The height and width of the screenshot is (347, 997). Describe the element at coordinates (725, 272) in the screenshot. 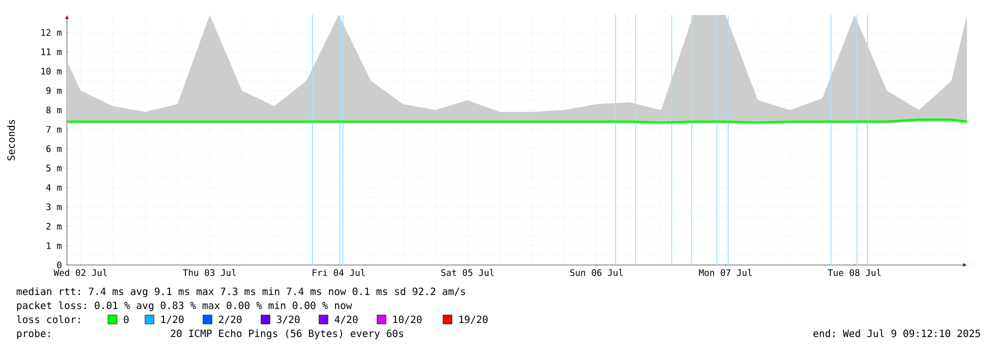

I see `x-tick-label: Mon 07 Jul` at that location.